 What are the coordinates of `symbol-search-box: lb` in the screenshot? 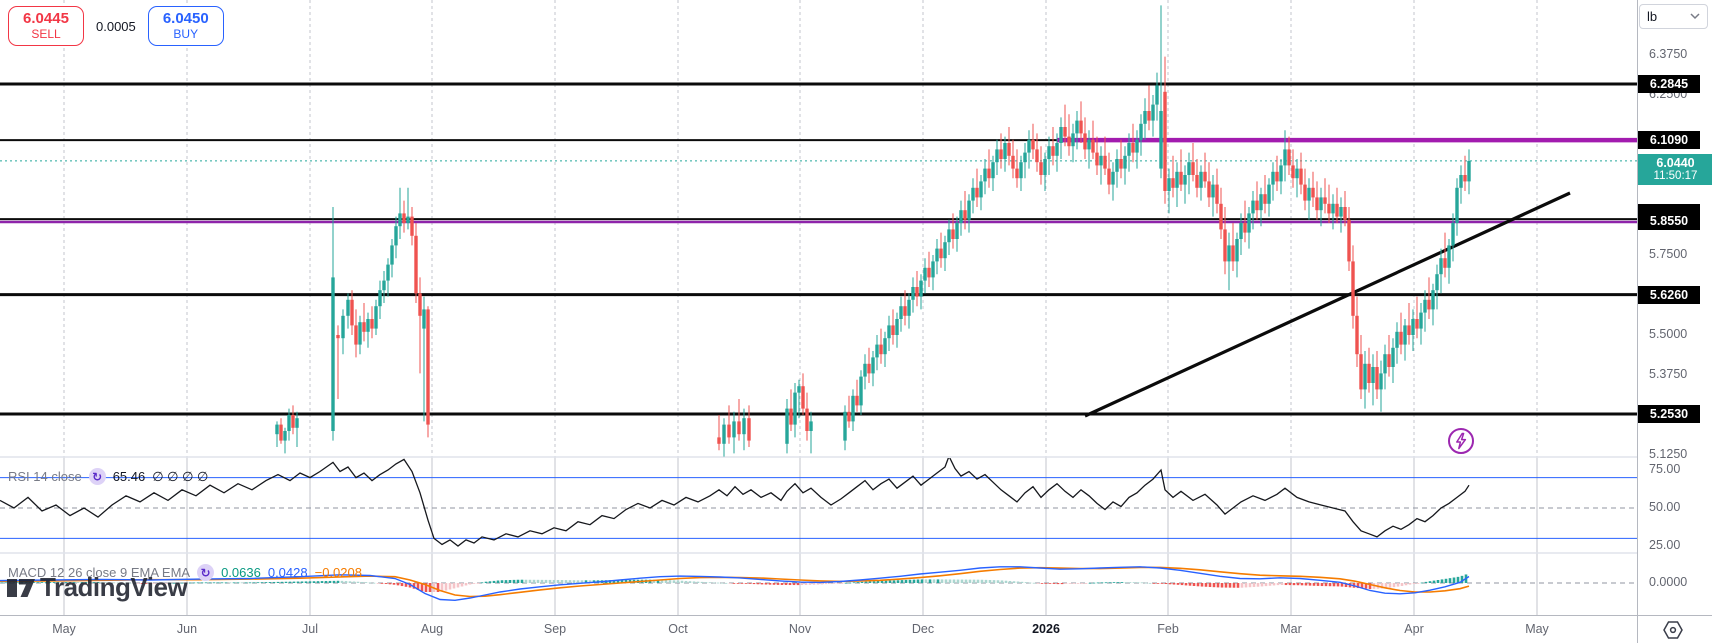 It's located at (1673, 16).